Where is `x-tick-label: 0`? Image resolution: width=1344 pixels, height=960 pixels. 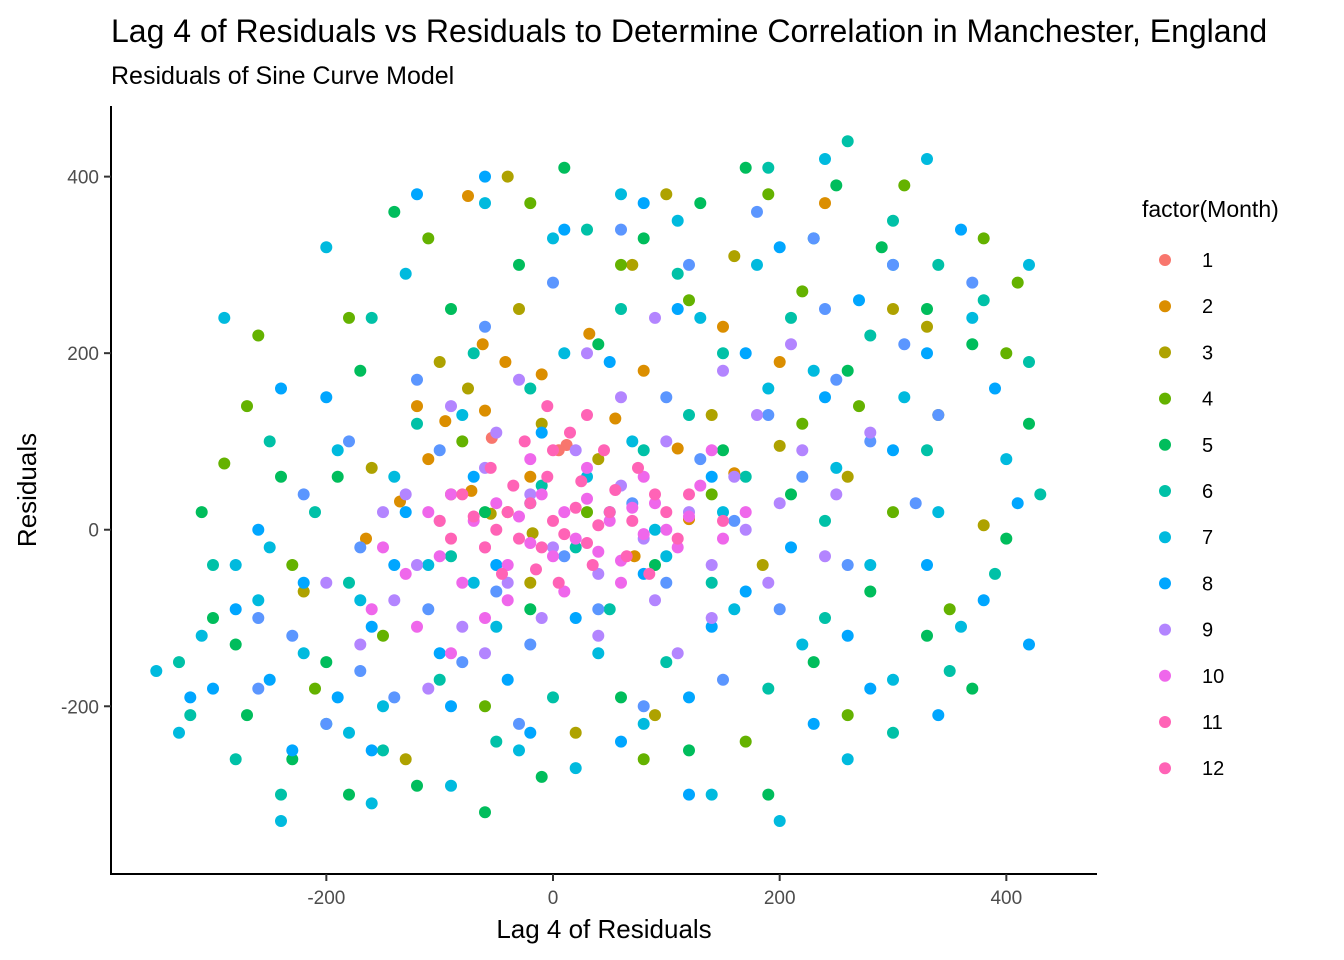 x-tick-label: 0 is located at coordinates (553, 898).